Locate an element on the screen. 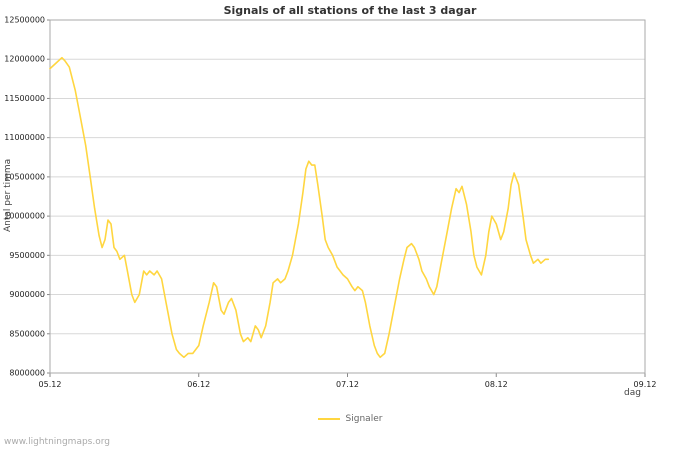 The width and height of the screenshot is (700, 450). svg-text: 9000000 is located at coordinates (27, 294).